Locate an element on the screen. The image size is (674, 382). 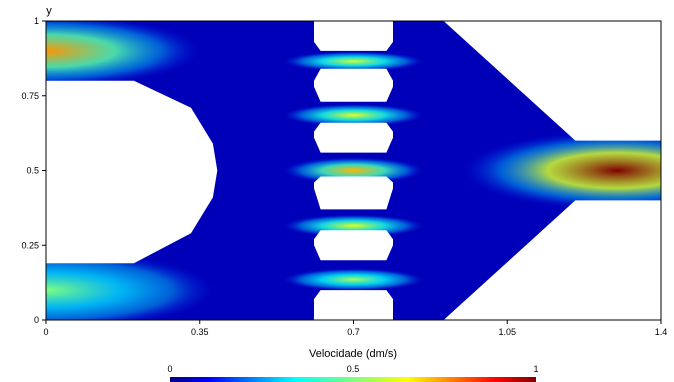
obstacle-outer-bottom is located at coordinates (552, 260).